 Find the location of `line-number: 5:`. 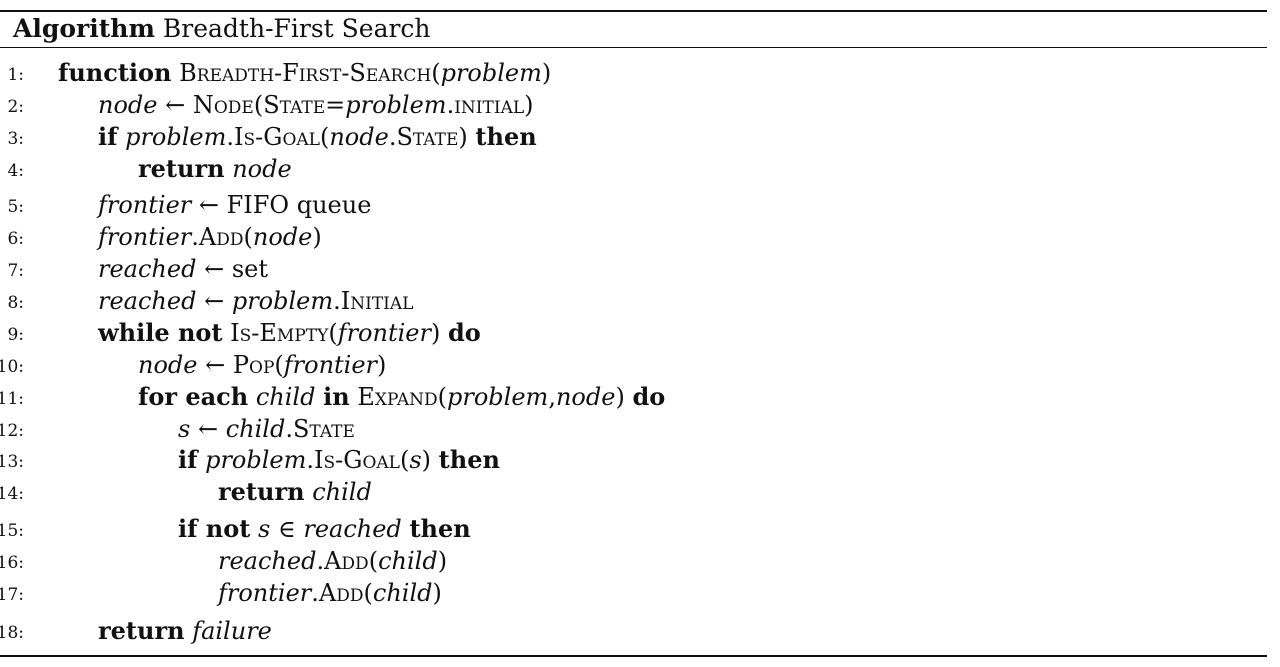

line-number: 5: is located at coordinates (15, 207).